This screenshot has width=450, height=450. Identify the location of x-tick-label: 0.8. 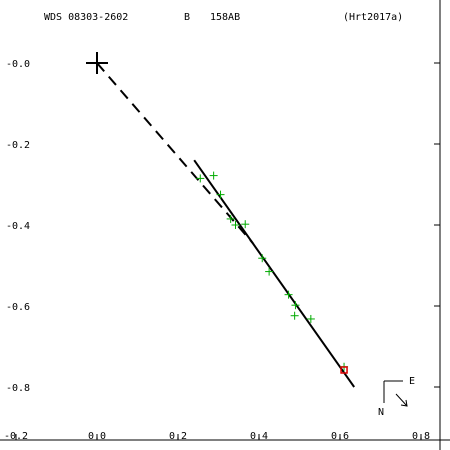
(421, 436).